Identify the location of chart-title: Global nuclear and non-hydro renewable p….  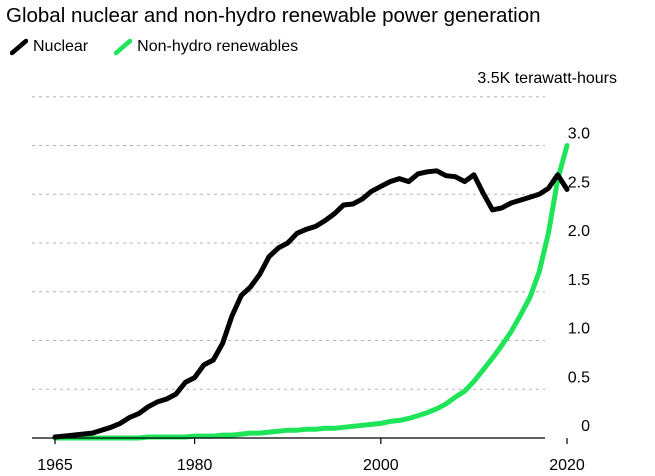
(273, 15).